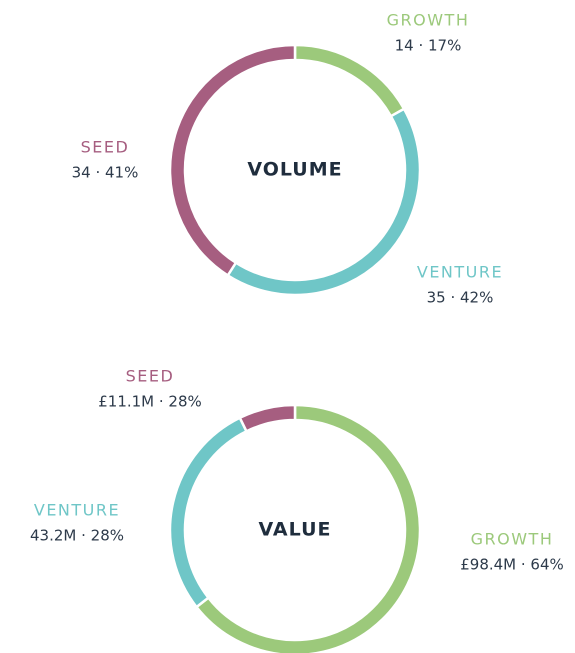 This screenshot has height=653, width=575. What do you see at coordinates (150, 402) in the screenshot?
I see `value-label: £11.1M · 28%` at bounding box center [150, 402].